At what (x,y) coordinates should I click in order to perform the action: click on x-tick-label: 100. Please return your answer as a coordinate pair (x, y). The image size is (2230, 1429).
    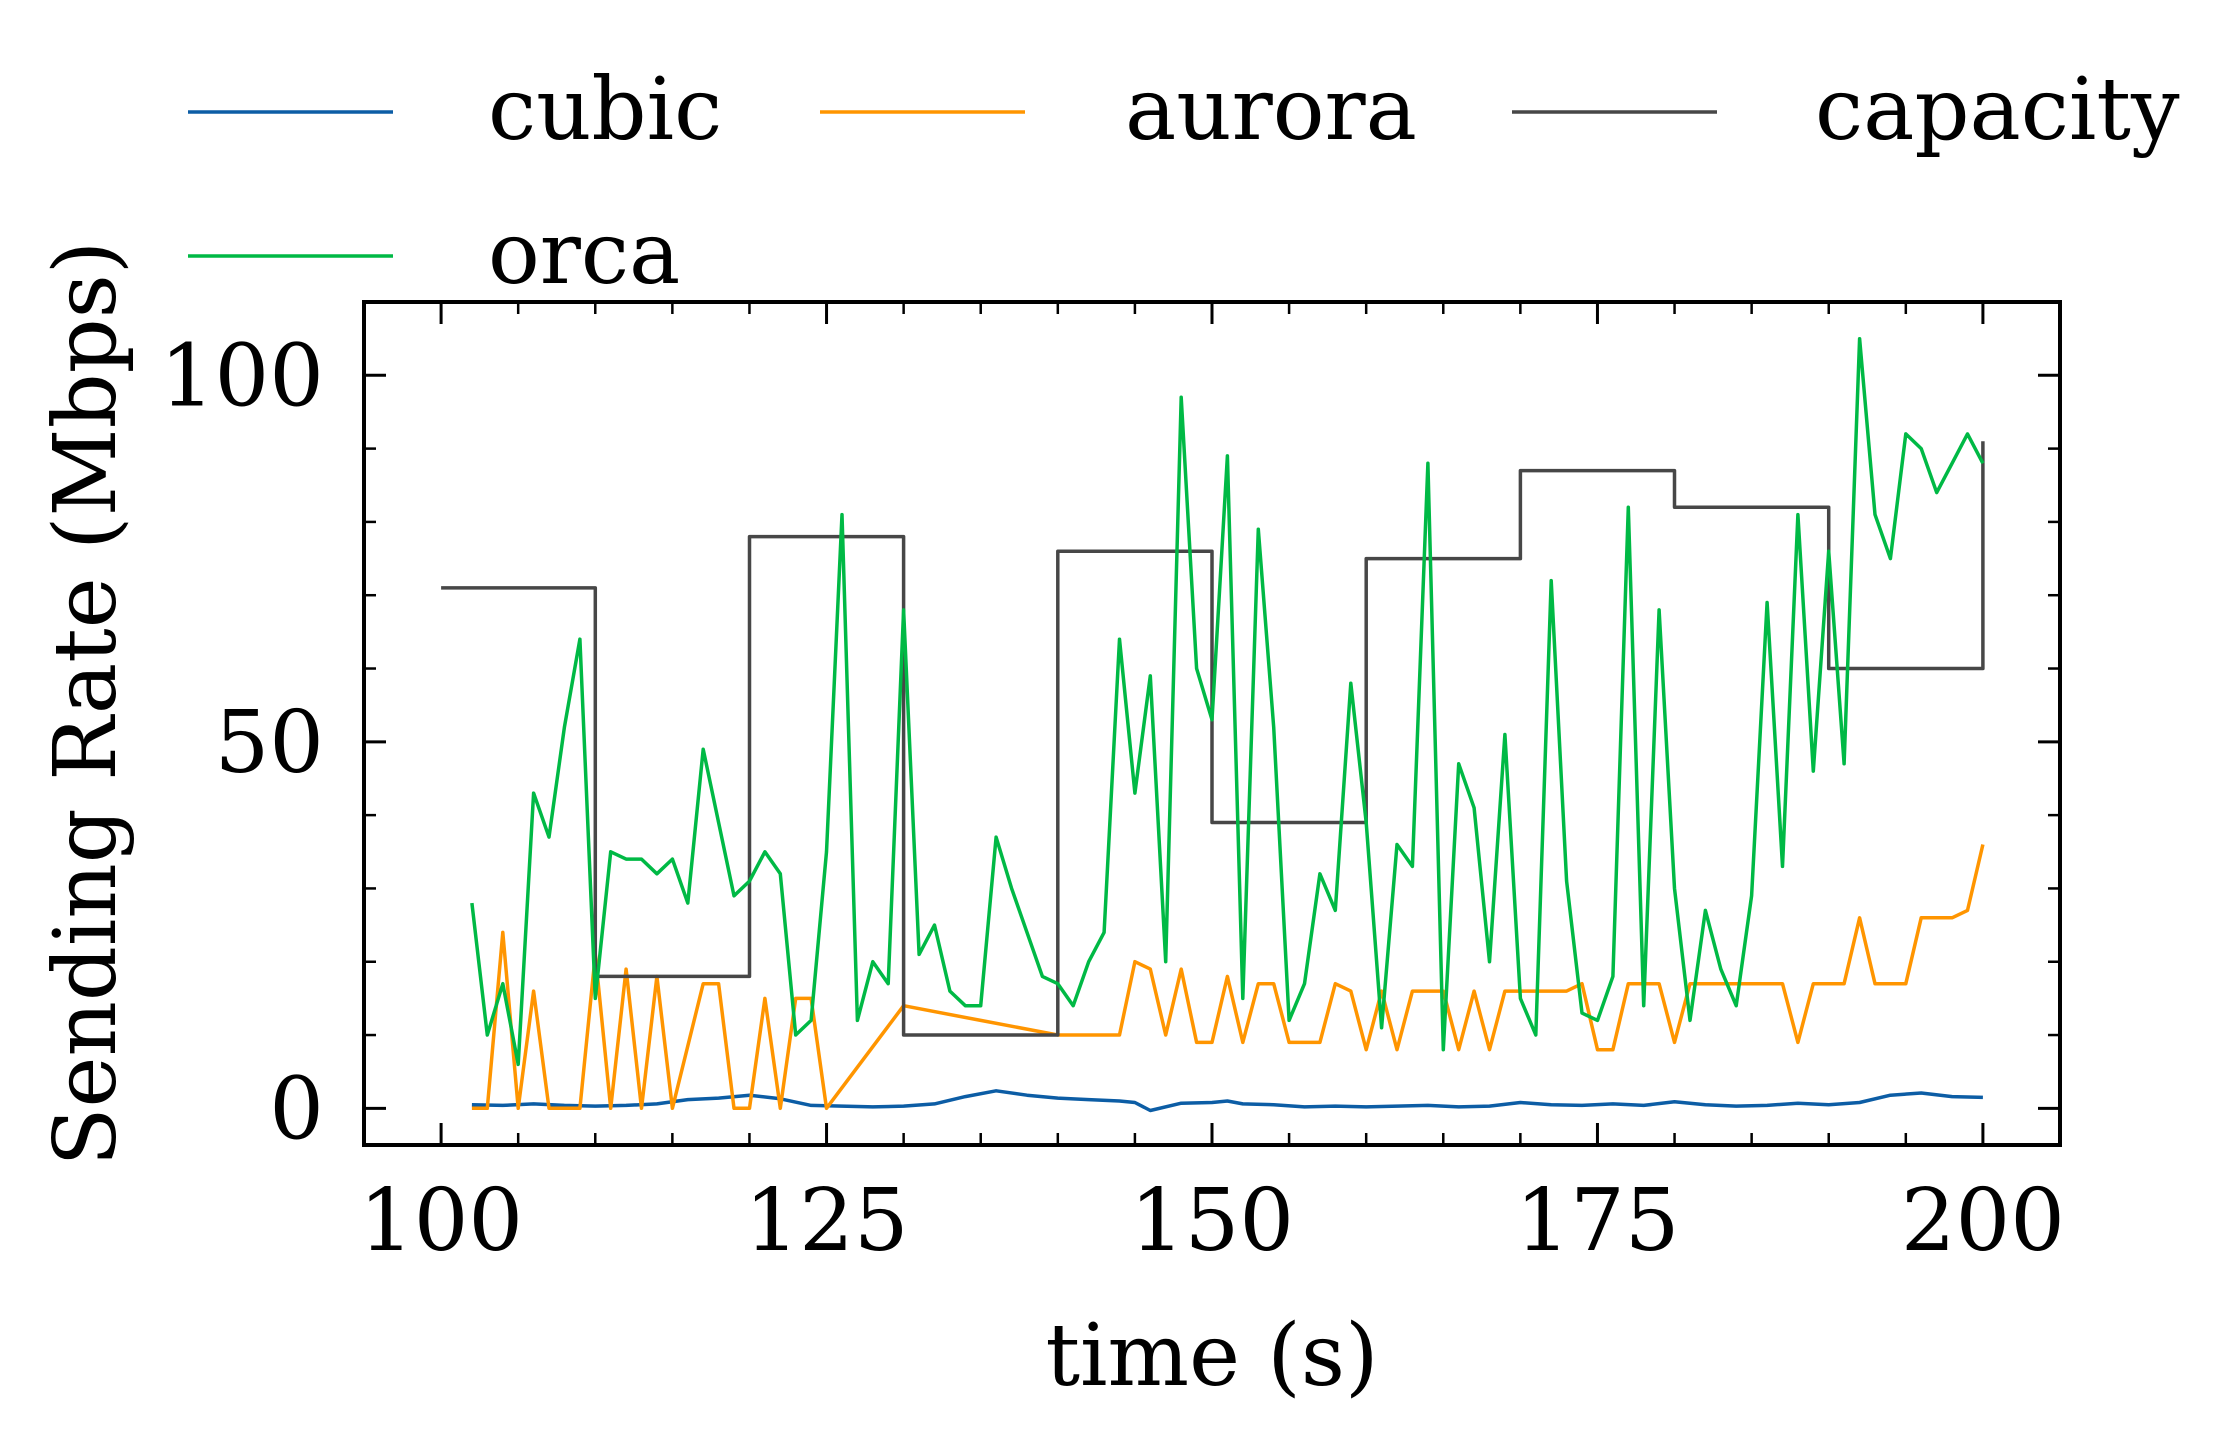
    Looking at the image, I should click on (441, 1221).